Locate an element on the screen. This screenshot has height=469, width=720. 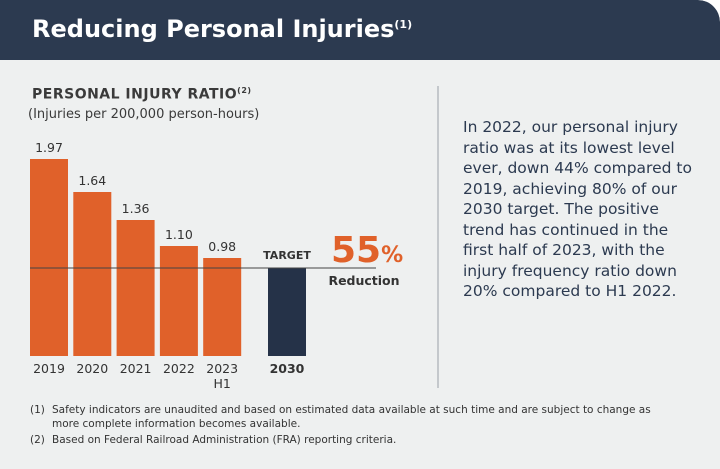
value-label: 1.10 is located at coordinates (179, 234).